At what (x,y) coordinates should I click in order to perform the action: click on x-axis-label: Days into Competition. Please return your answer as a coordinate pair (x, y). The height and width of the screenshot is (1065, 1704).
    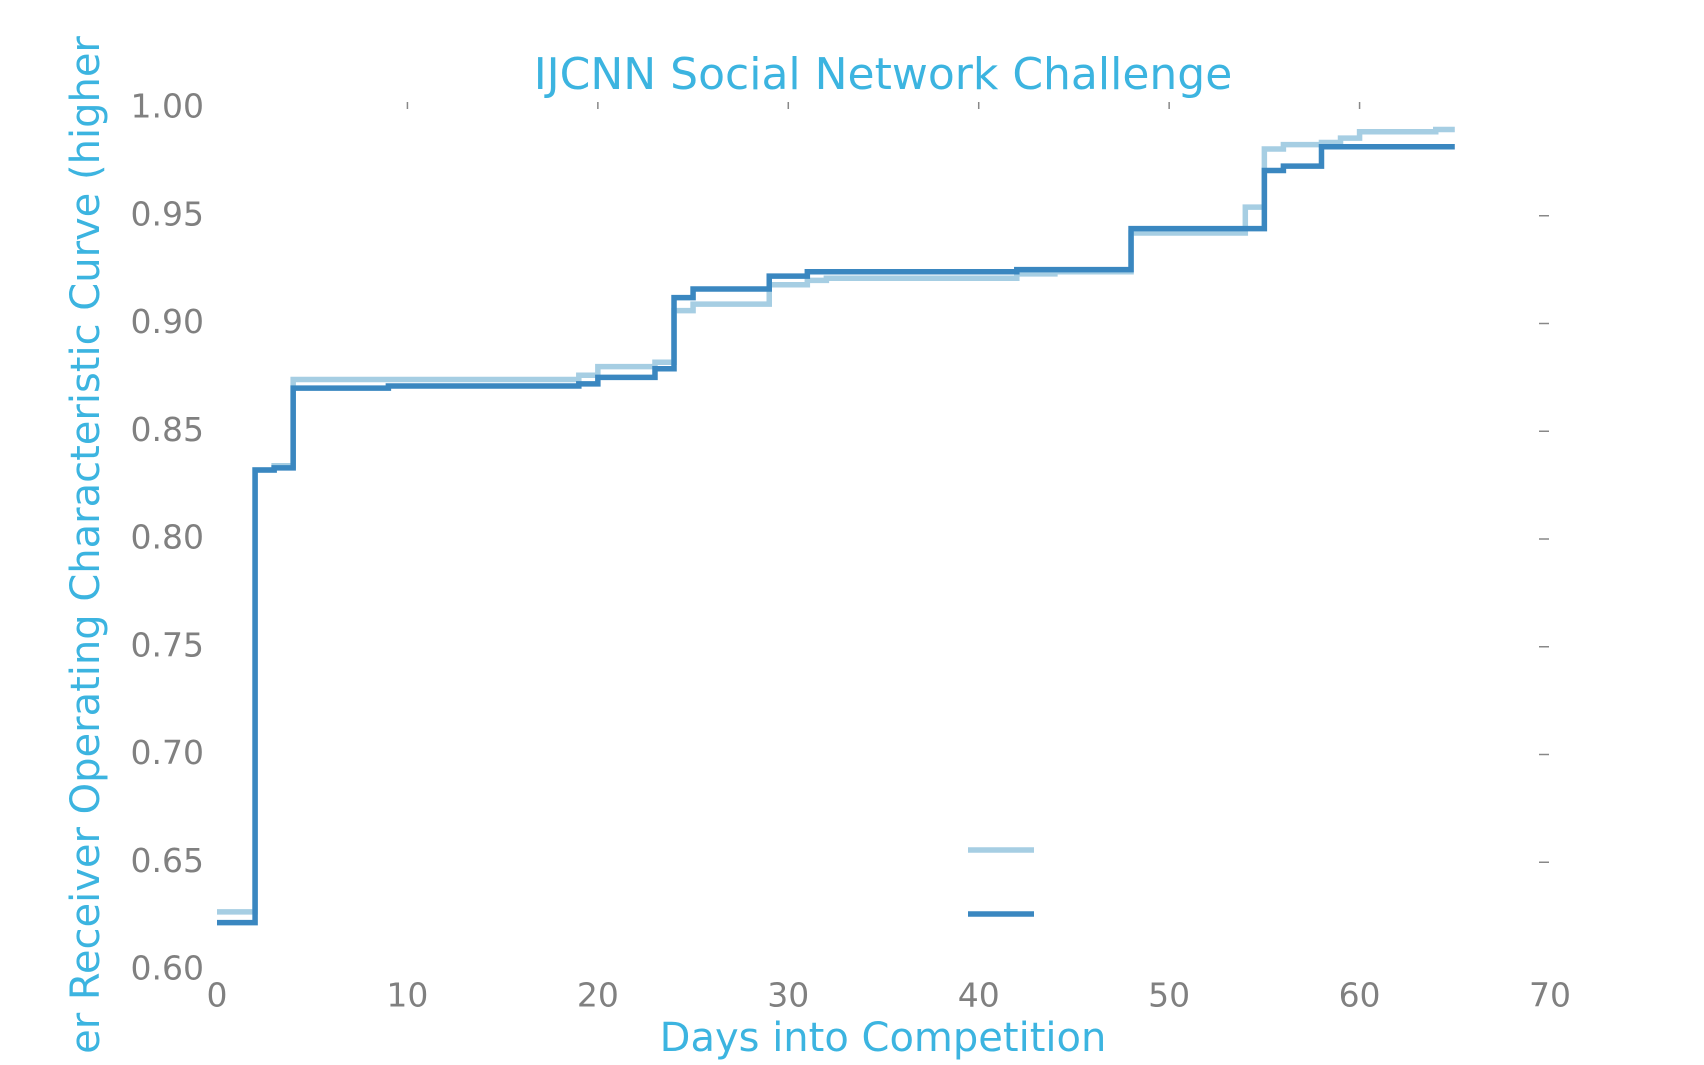
    Looking at the image, I should click on (883, 1038).